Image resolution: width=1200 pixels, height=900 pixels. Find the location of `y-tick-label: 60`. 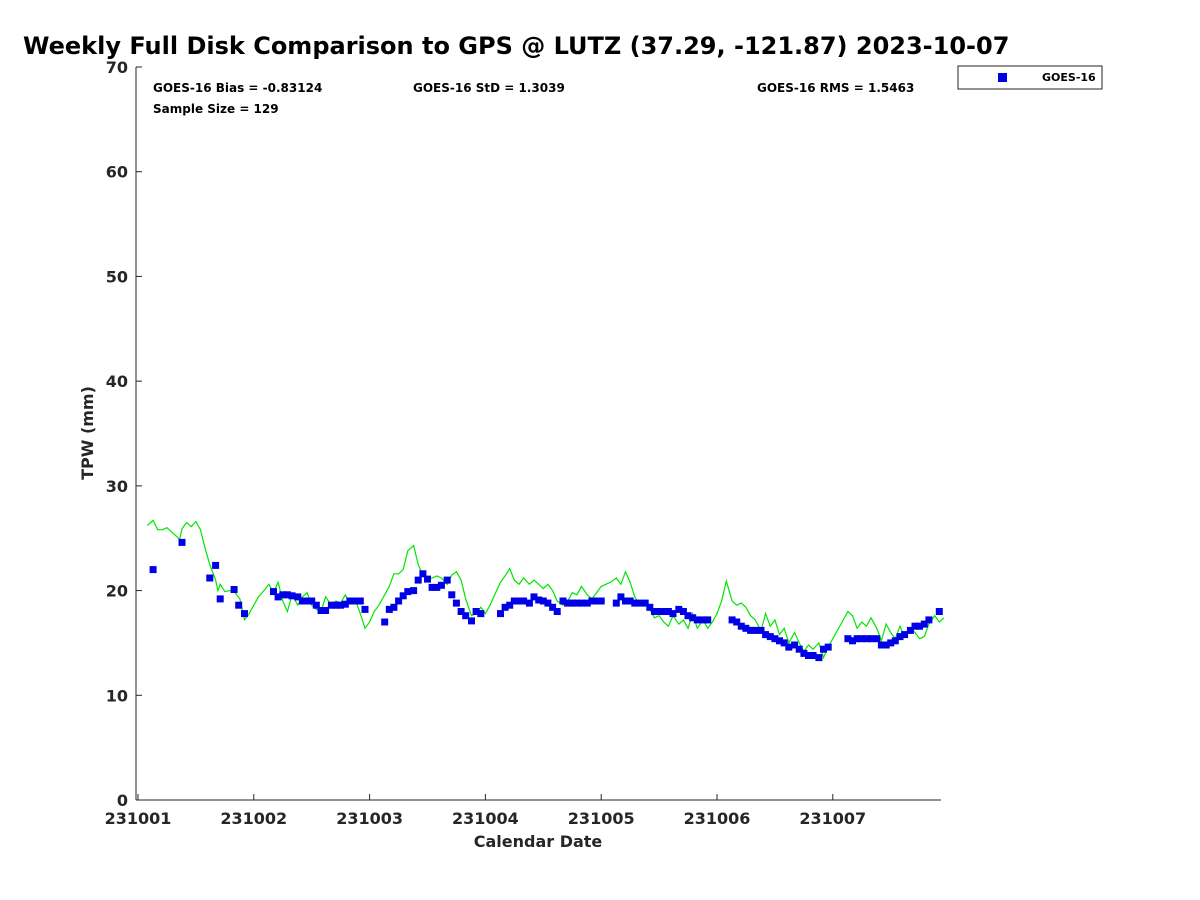

y-tick-label: 60 is located at coordinates (117, 172).